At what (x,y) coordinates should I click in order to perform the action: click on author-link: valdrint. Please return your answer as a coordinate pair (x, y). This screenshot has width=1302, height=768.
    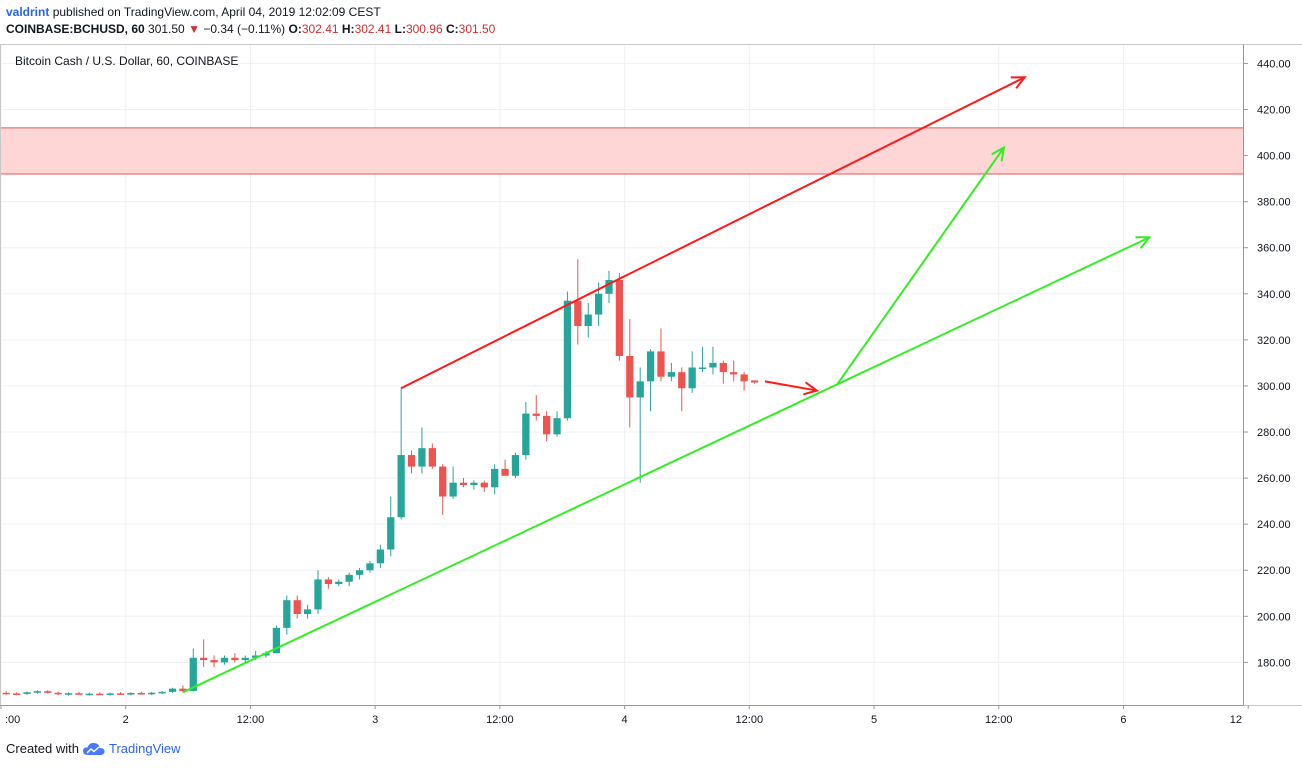
    Looking at the image, I should click on (28, 12).